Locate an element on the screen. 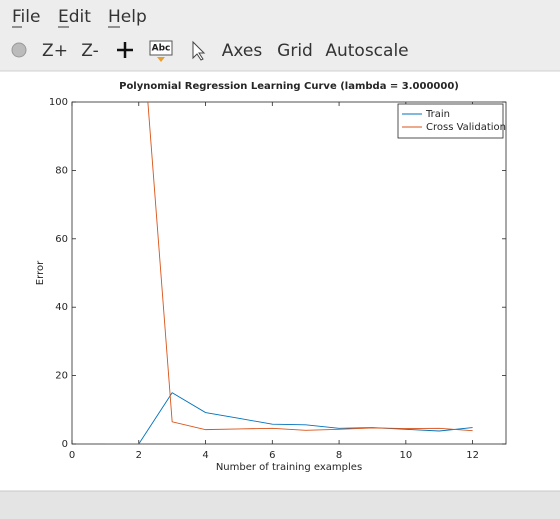 The width and height of the screenshot is (560, 519). pan-icon is located at coordinates (125, 50).